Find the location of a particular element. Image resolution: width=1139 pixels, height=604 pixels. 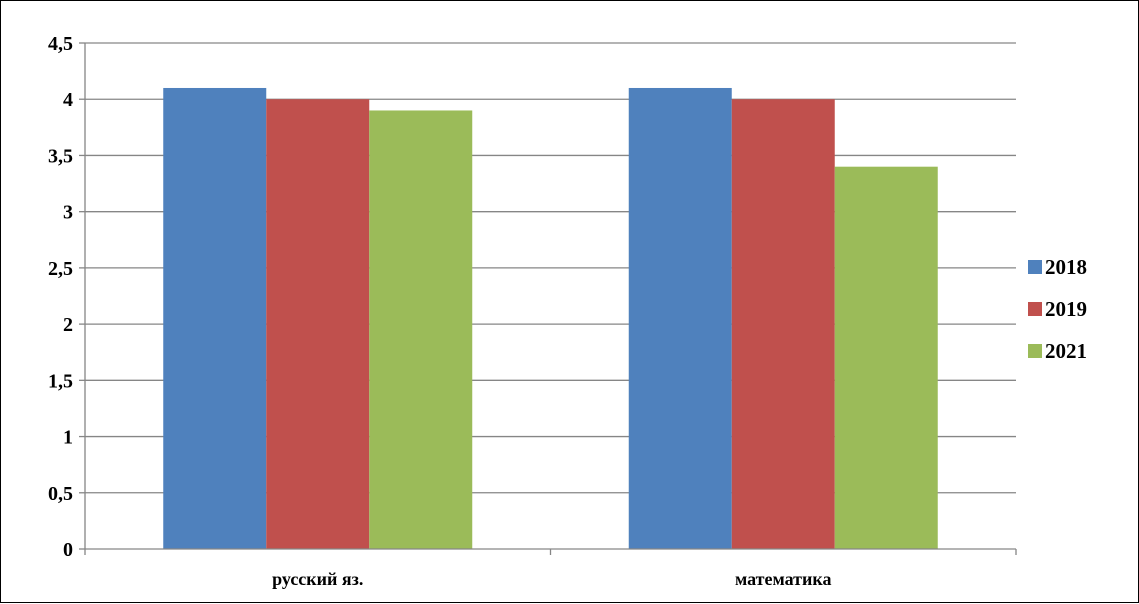

x-category-label: русский яз. is located at coordinates (317, 579).